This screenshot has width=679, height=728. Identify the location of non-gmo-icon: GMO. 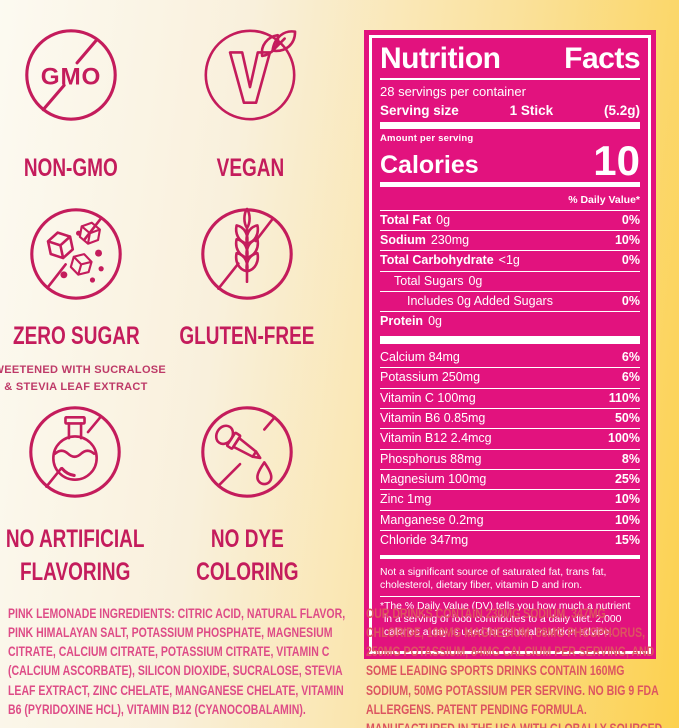
(71, 75).